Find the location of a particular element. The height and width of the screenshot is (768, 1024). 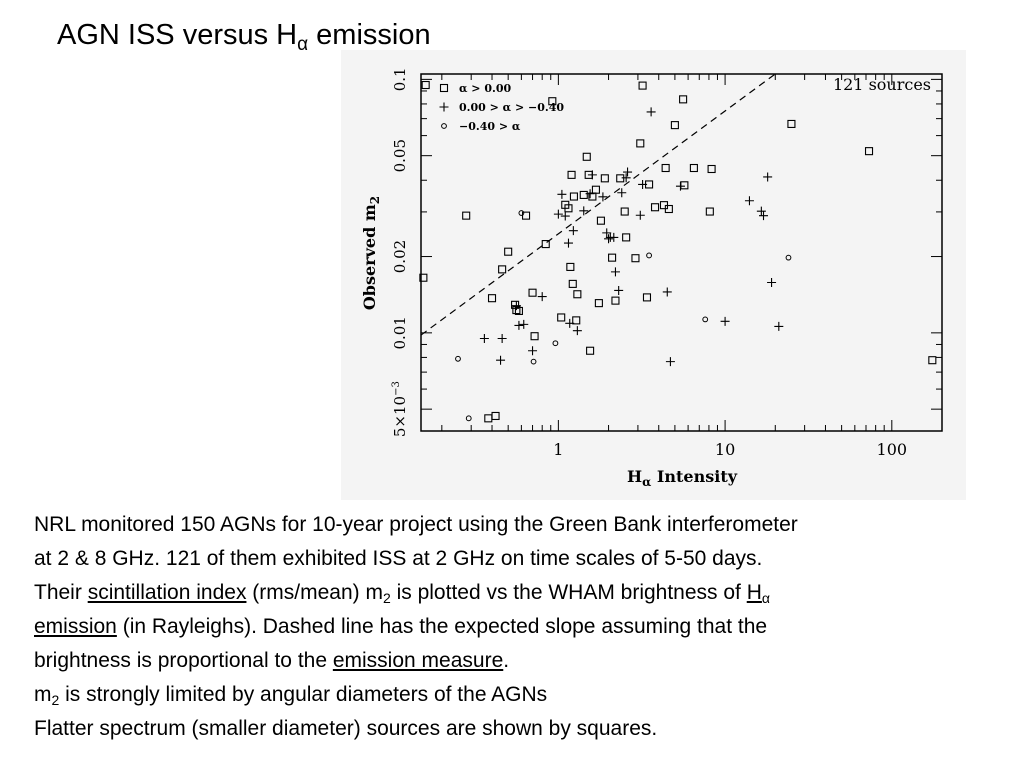

x-axis-label-main: H is located at coordinates (634, 476).